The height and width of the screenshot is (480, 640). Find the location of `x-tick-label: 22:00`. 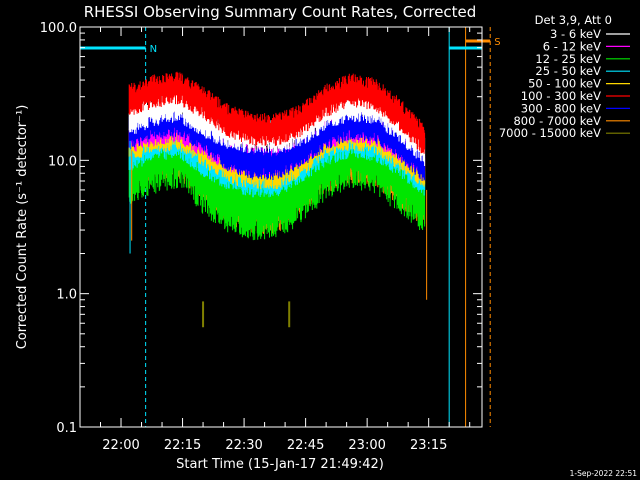

x-tick-label: 22:00 is located at coordinates (120, 445).